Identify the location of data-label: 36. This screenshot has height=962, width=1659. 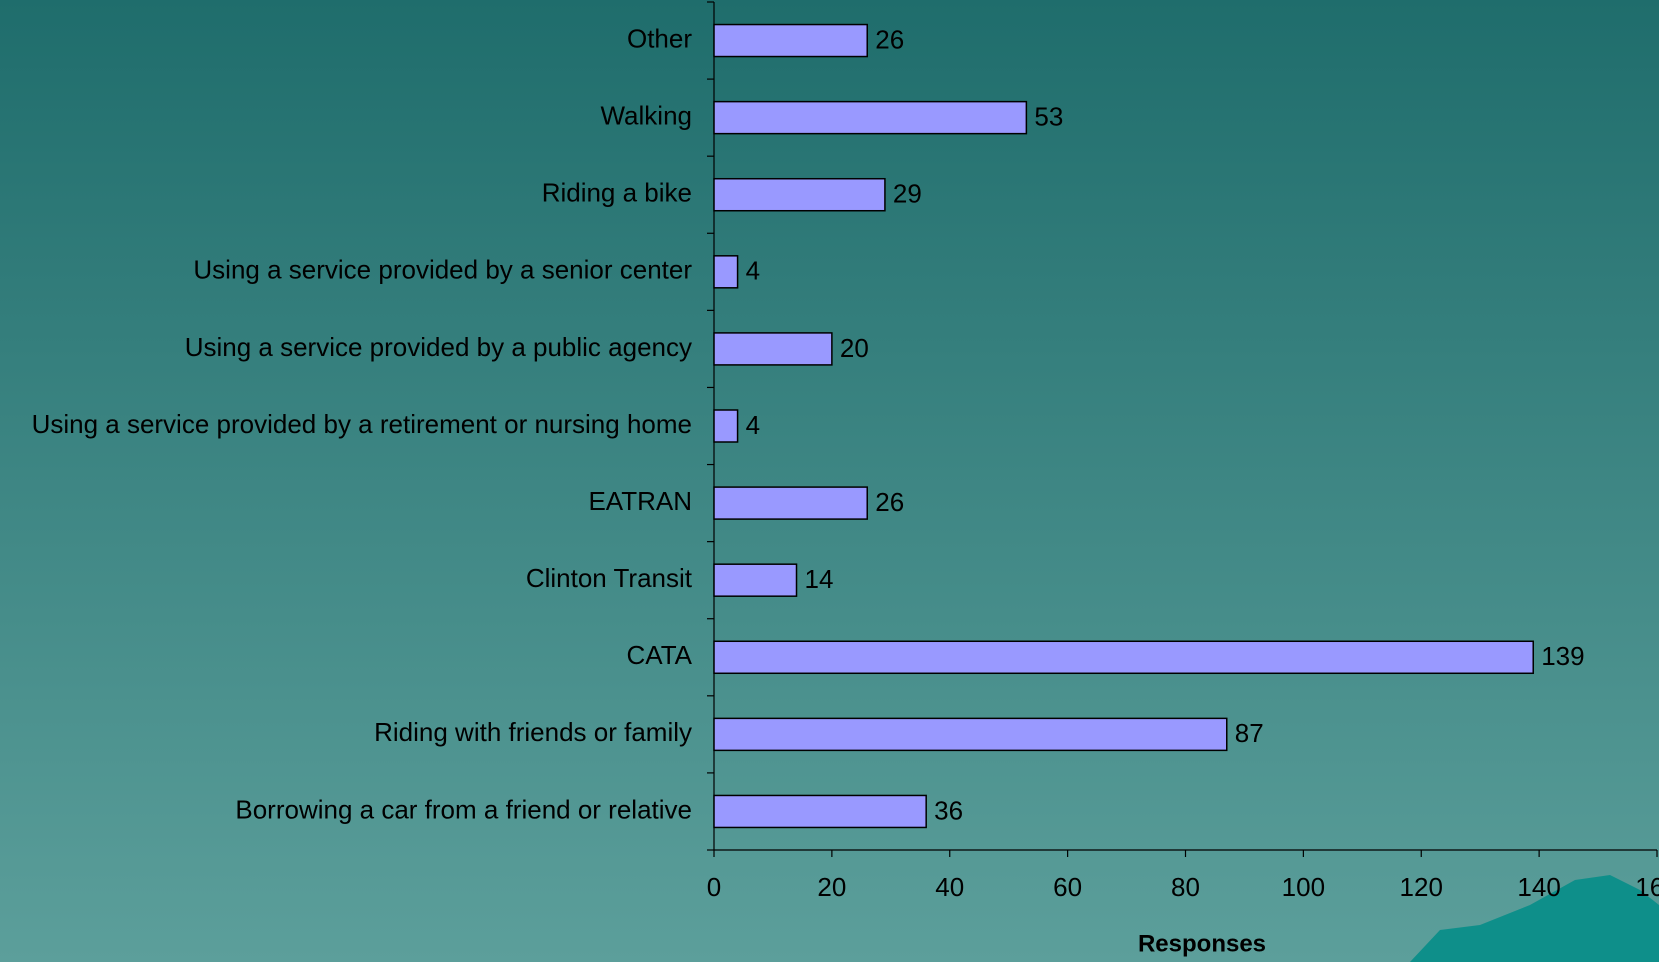
(948, 810).